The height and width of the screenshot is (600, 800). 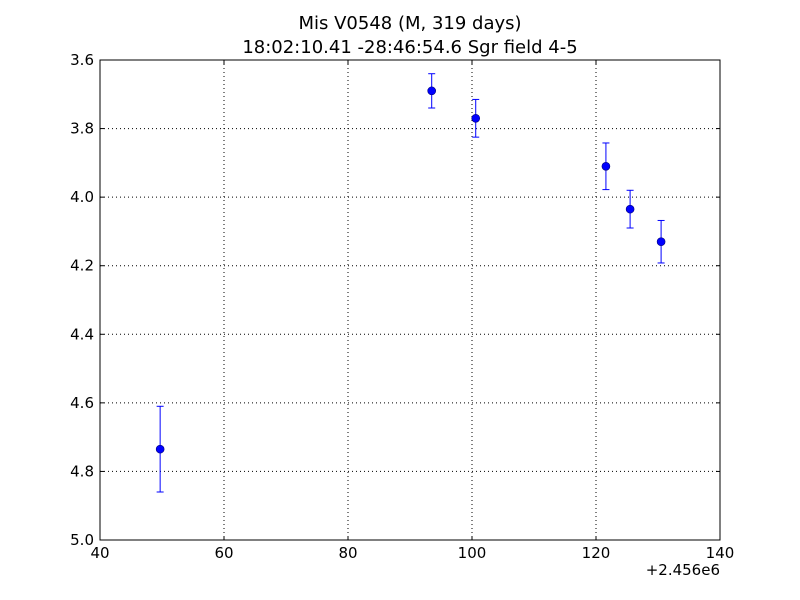 What do you see at coordinates (596, 553) in the screenshot?
I see `x-tick-label: 120` at bounding box center [596, 553].